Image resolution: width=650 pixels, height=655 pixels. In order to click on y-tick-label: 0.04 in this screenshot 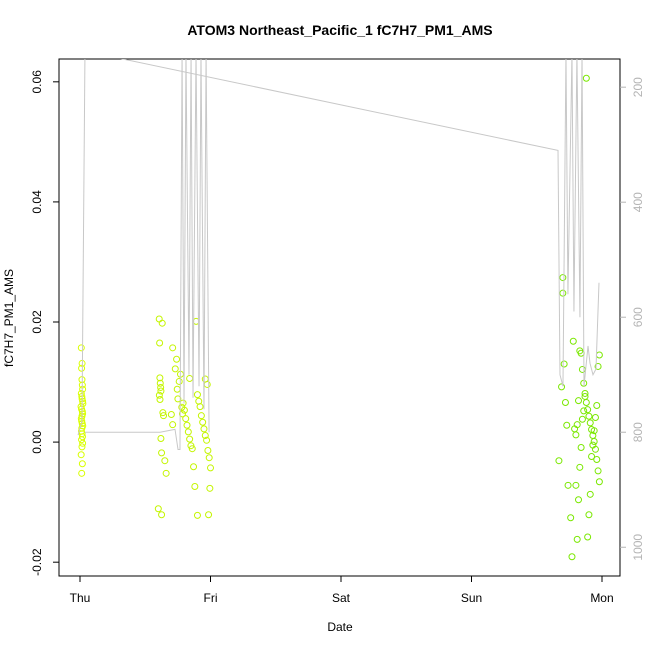, I will do `click(37, 202)`.